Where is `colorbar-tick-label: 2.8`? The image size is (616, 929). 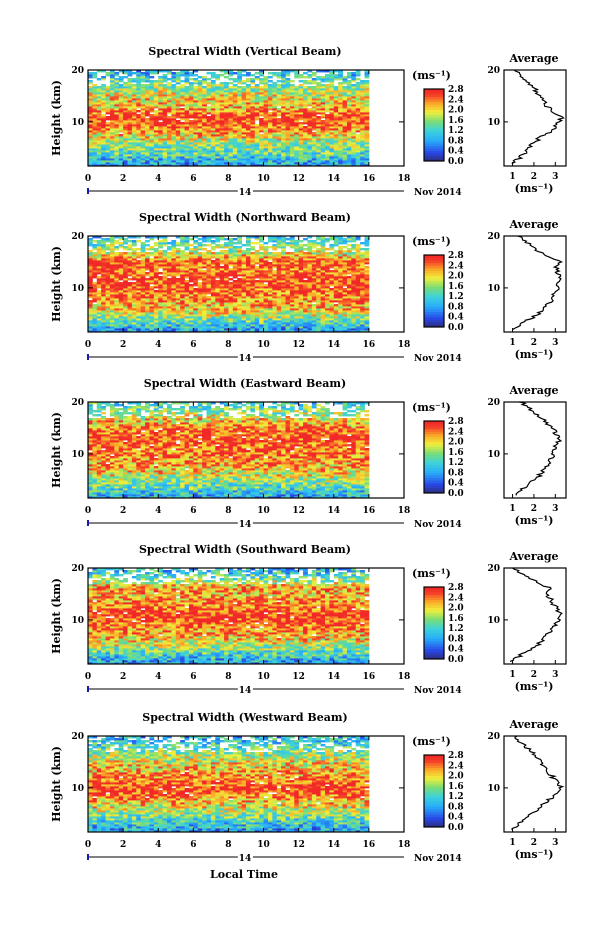
colorbar-tick-label: 2.8 is located at coordinates (456, 90).